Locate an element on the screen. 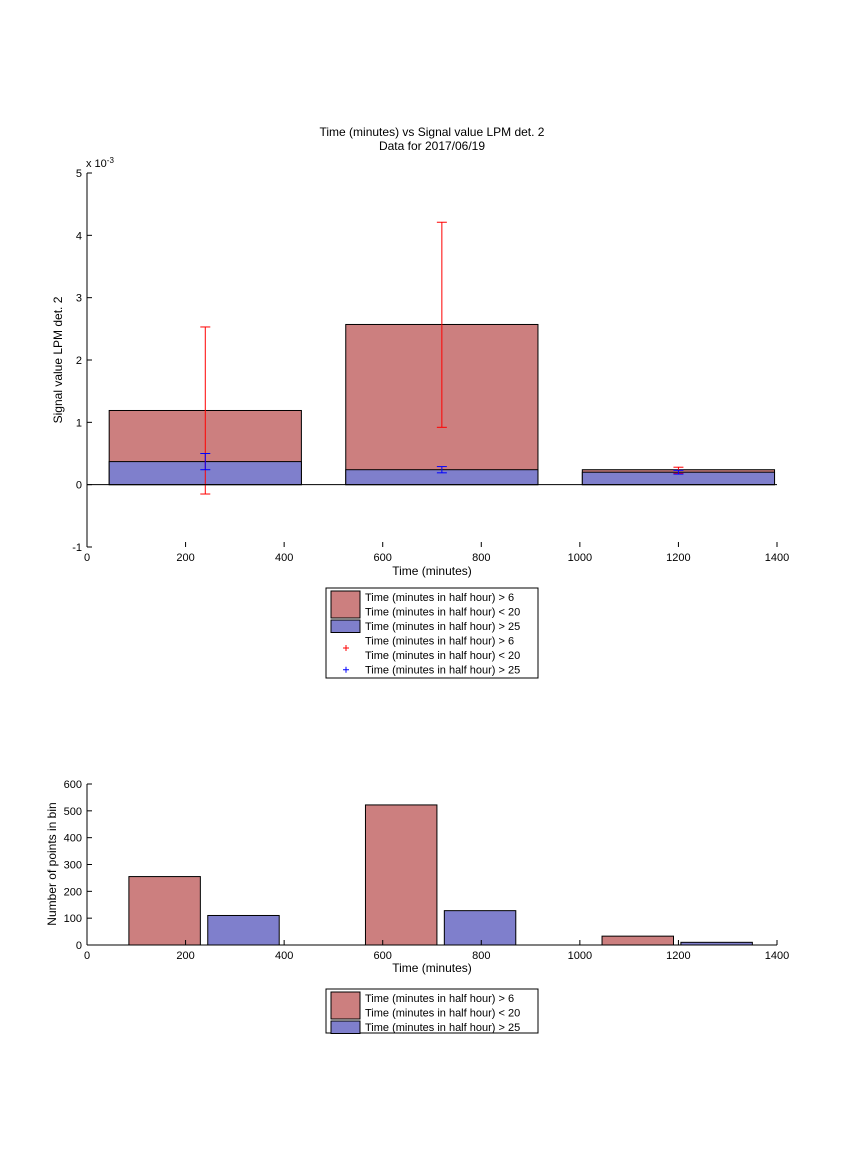  y-tick-label: -1 is located at coordinates (77, 548).